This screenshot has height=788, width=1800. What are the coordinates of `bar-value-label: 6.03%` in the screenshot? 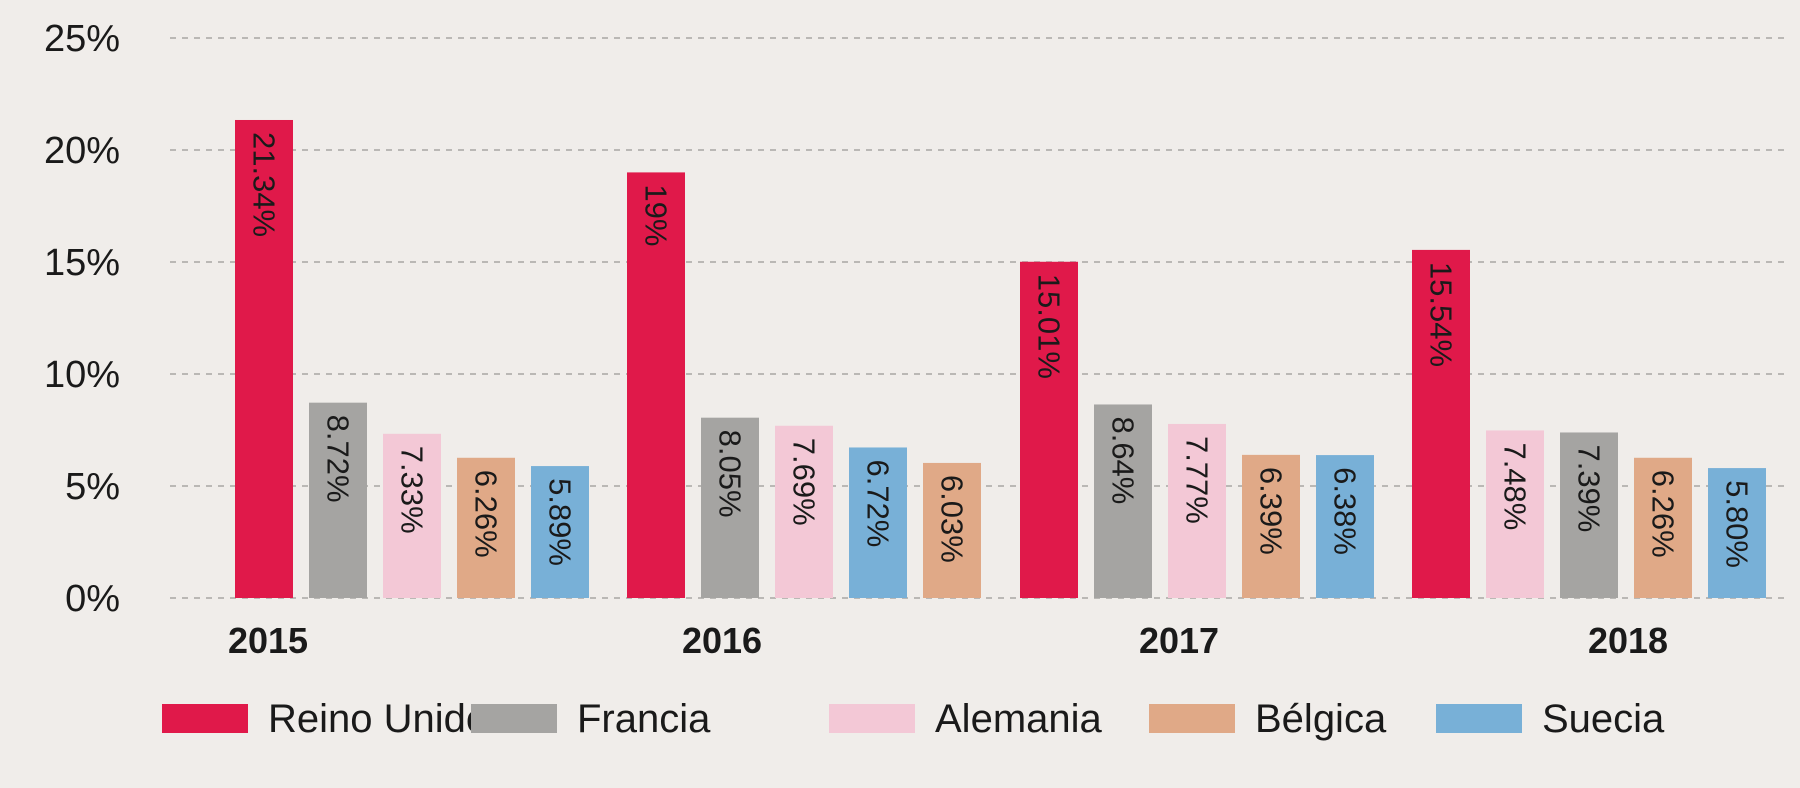 It's located at (952, 519).